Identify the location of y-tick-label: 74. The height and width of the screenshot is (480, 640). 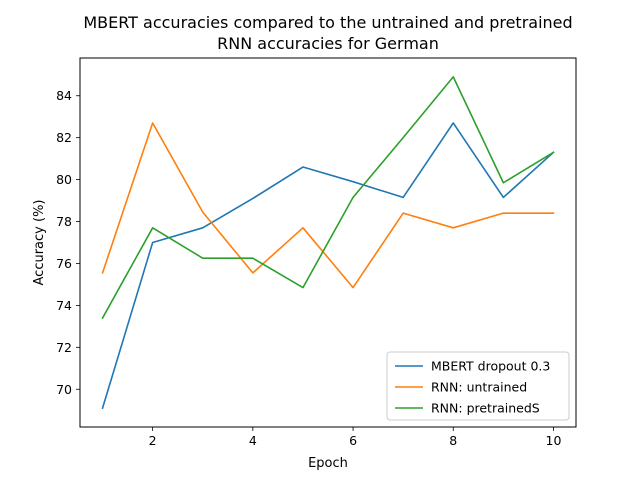
(64, 305).